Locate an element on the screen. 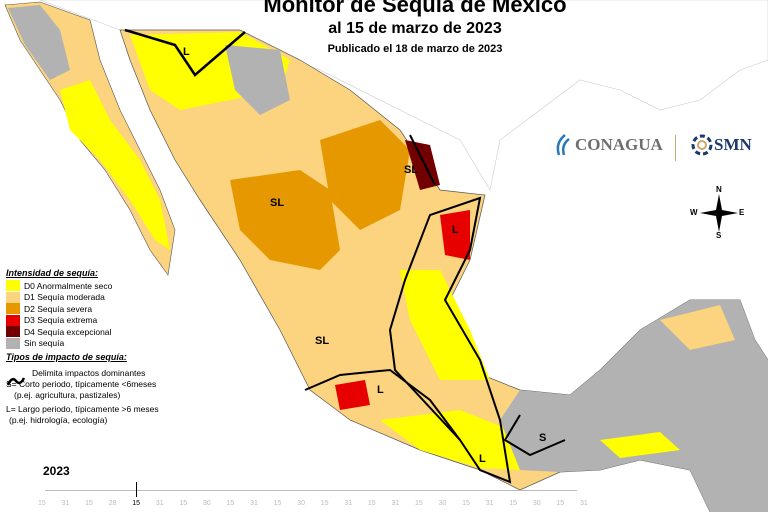 This screenshot has width=768, height=512. smn-sun-icon is located at coordinates (702, 145).